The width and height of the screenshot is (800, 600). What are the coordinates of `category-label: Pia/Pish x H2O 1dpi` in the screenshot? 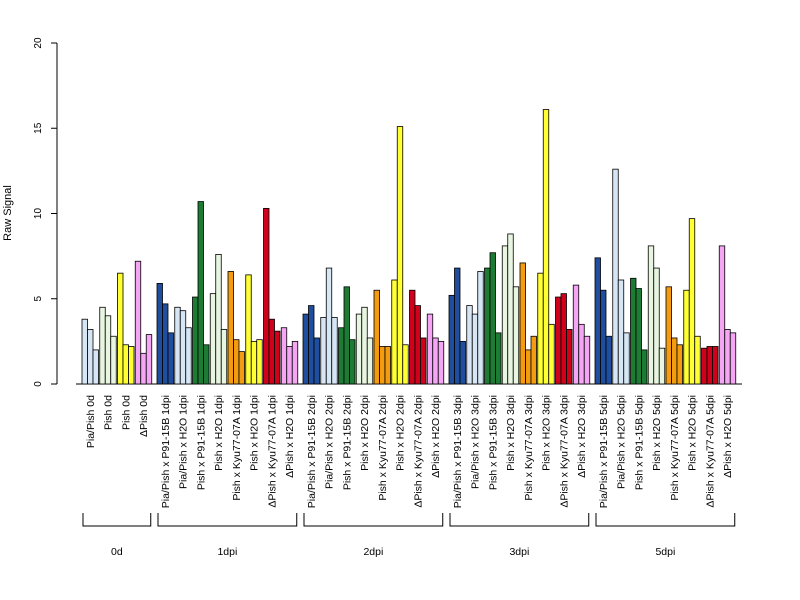 It's located at (184, 442).